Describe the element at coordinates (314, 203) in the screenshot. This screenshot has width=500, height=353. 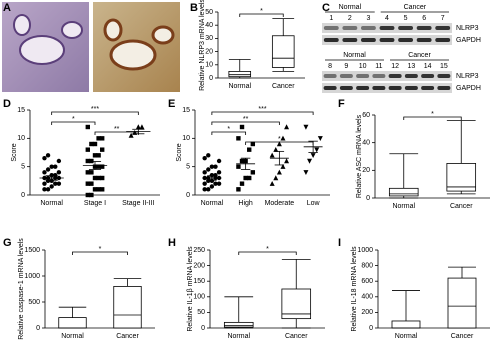
I see `x-tick-label: Low` at that location.